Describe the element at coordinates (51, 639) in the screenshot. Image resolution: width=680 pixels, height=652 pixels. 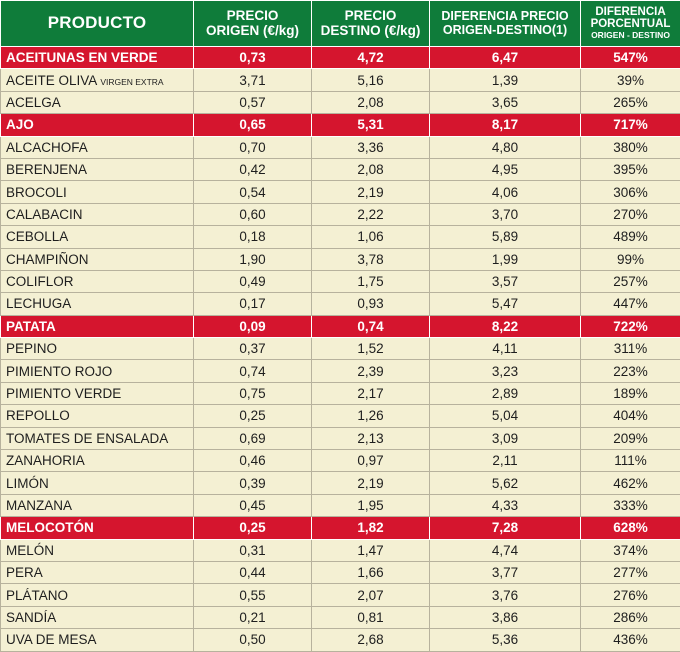
I see `product-name: UVA DE MESA` at that location.